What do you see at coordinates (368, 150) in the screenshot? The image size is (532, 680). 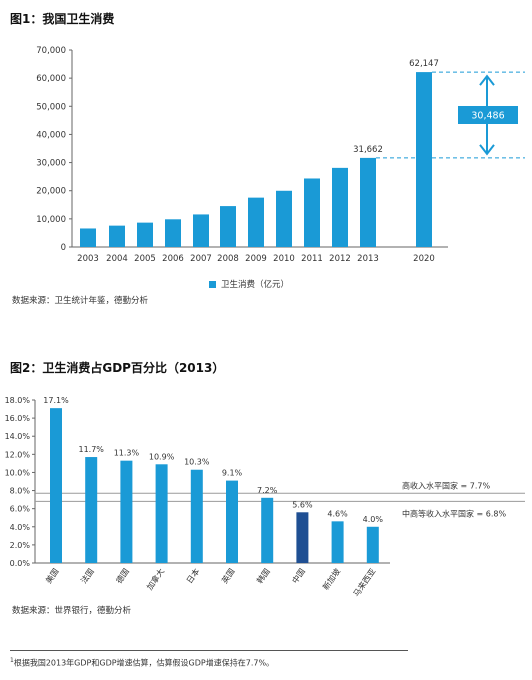 I see `data-label-2013: 31,662` at bounding box center [368, 150].